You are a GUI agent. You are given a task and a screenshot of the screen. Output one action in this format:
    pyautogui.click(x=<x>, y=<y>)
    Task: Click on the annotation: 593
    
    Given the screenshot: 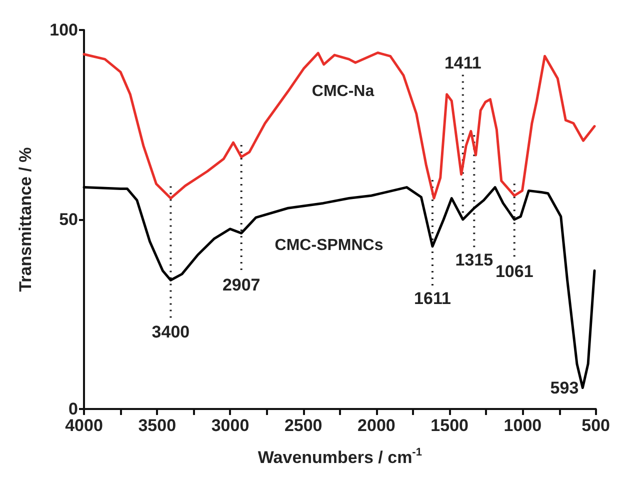 What is the action you would take?
    pyautogui.click(x=564, y=388)
    